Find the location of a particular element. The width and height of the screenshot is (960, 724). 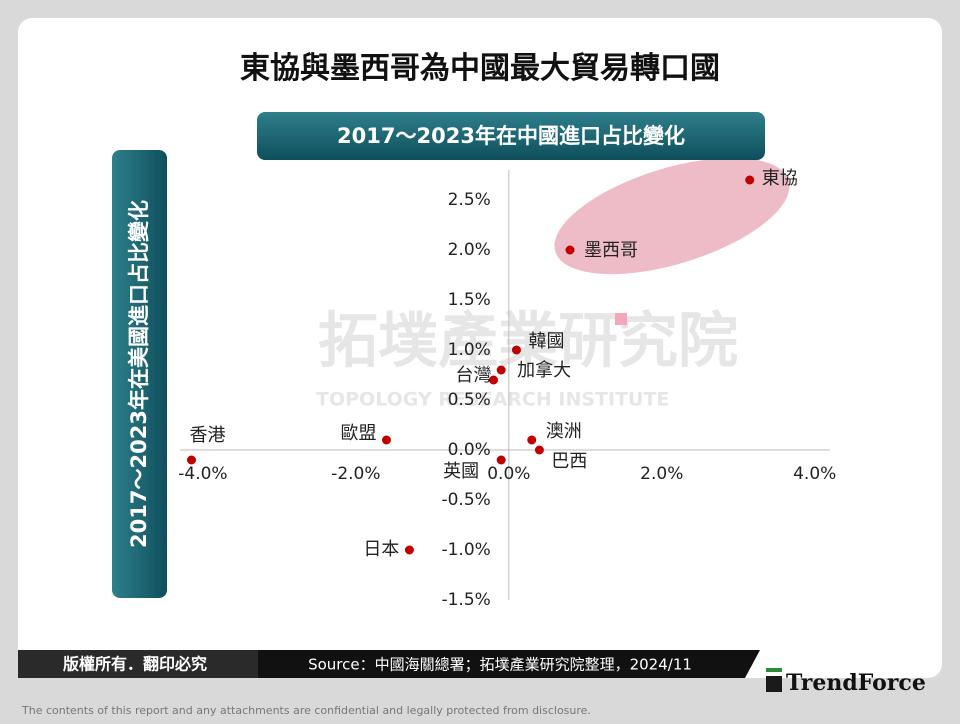

copyright: 版權所有．翻印必究 is located at coordinates (134, 664).